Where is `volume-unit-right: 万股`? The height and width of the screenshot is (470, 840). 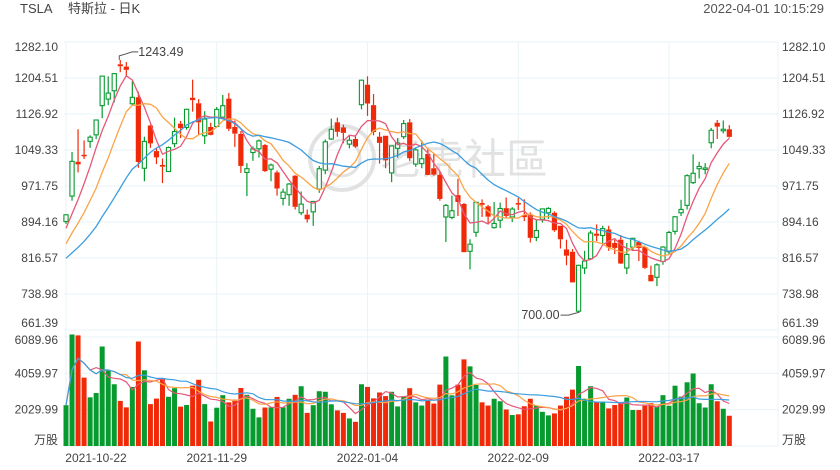 volume-unit-right: 万股 is located at coordinates (794, 440).